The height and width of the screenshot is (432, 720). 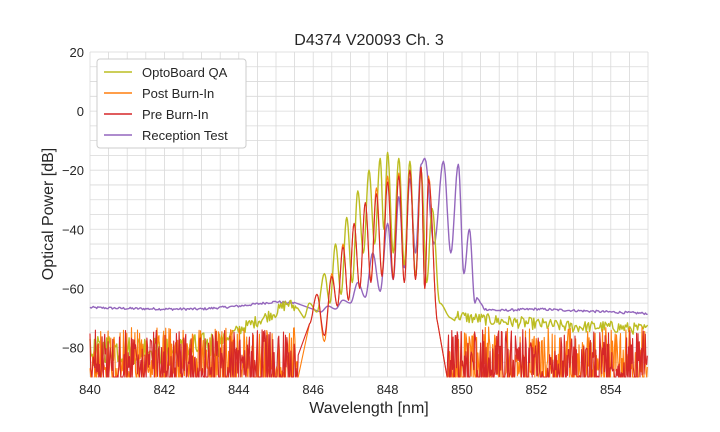 What do you see at coordinates (185, 72) in the screenshot?
I see `legend-label: OptoBoard QA` at bounding box center [185, 72].